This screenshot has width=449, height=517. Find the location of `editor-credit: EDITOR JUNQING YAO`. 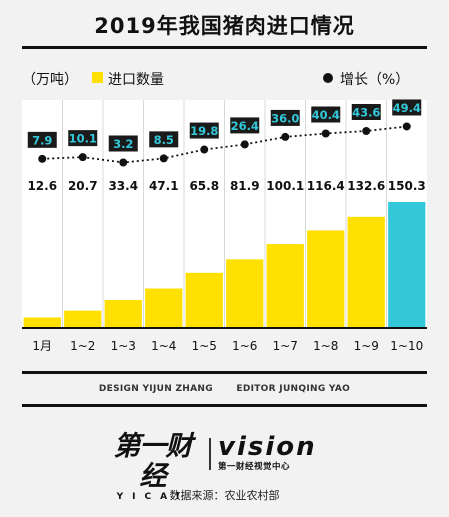

editor-credit: EDITOR JUNQING YAO is located at coordinates (293, 389).